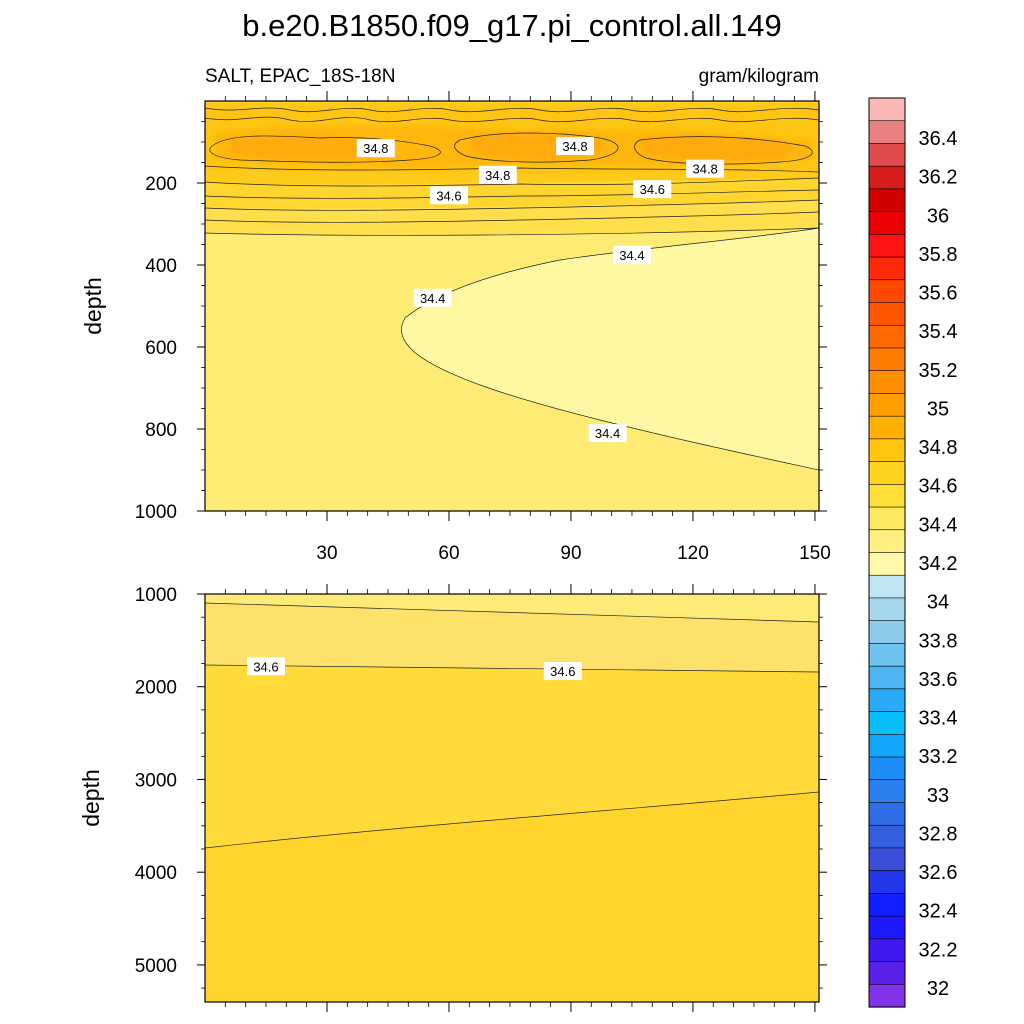 The image size is (1024, 1024). What do you see at coordinates (938, 719) in the screenshot?
I see `colorbar-label: 33.4` at bounding box center [938, 719].